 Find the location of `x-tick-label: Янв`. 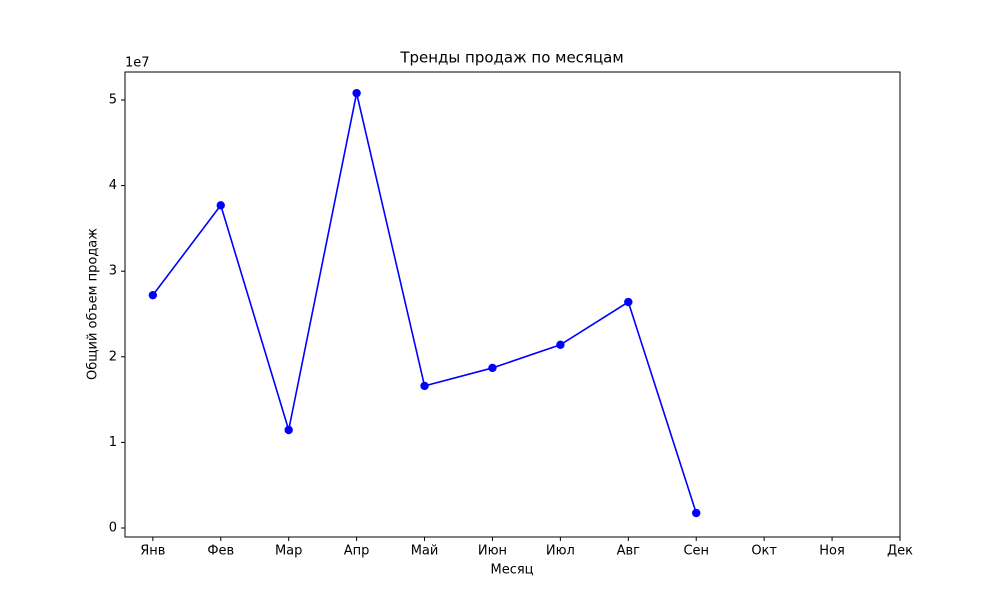

x-tick-label: Янв is located at coordinates (152, 551).